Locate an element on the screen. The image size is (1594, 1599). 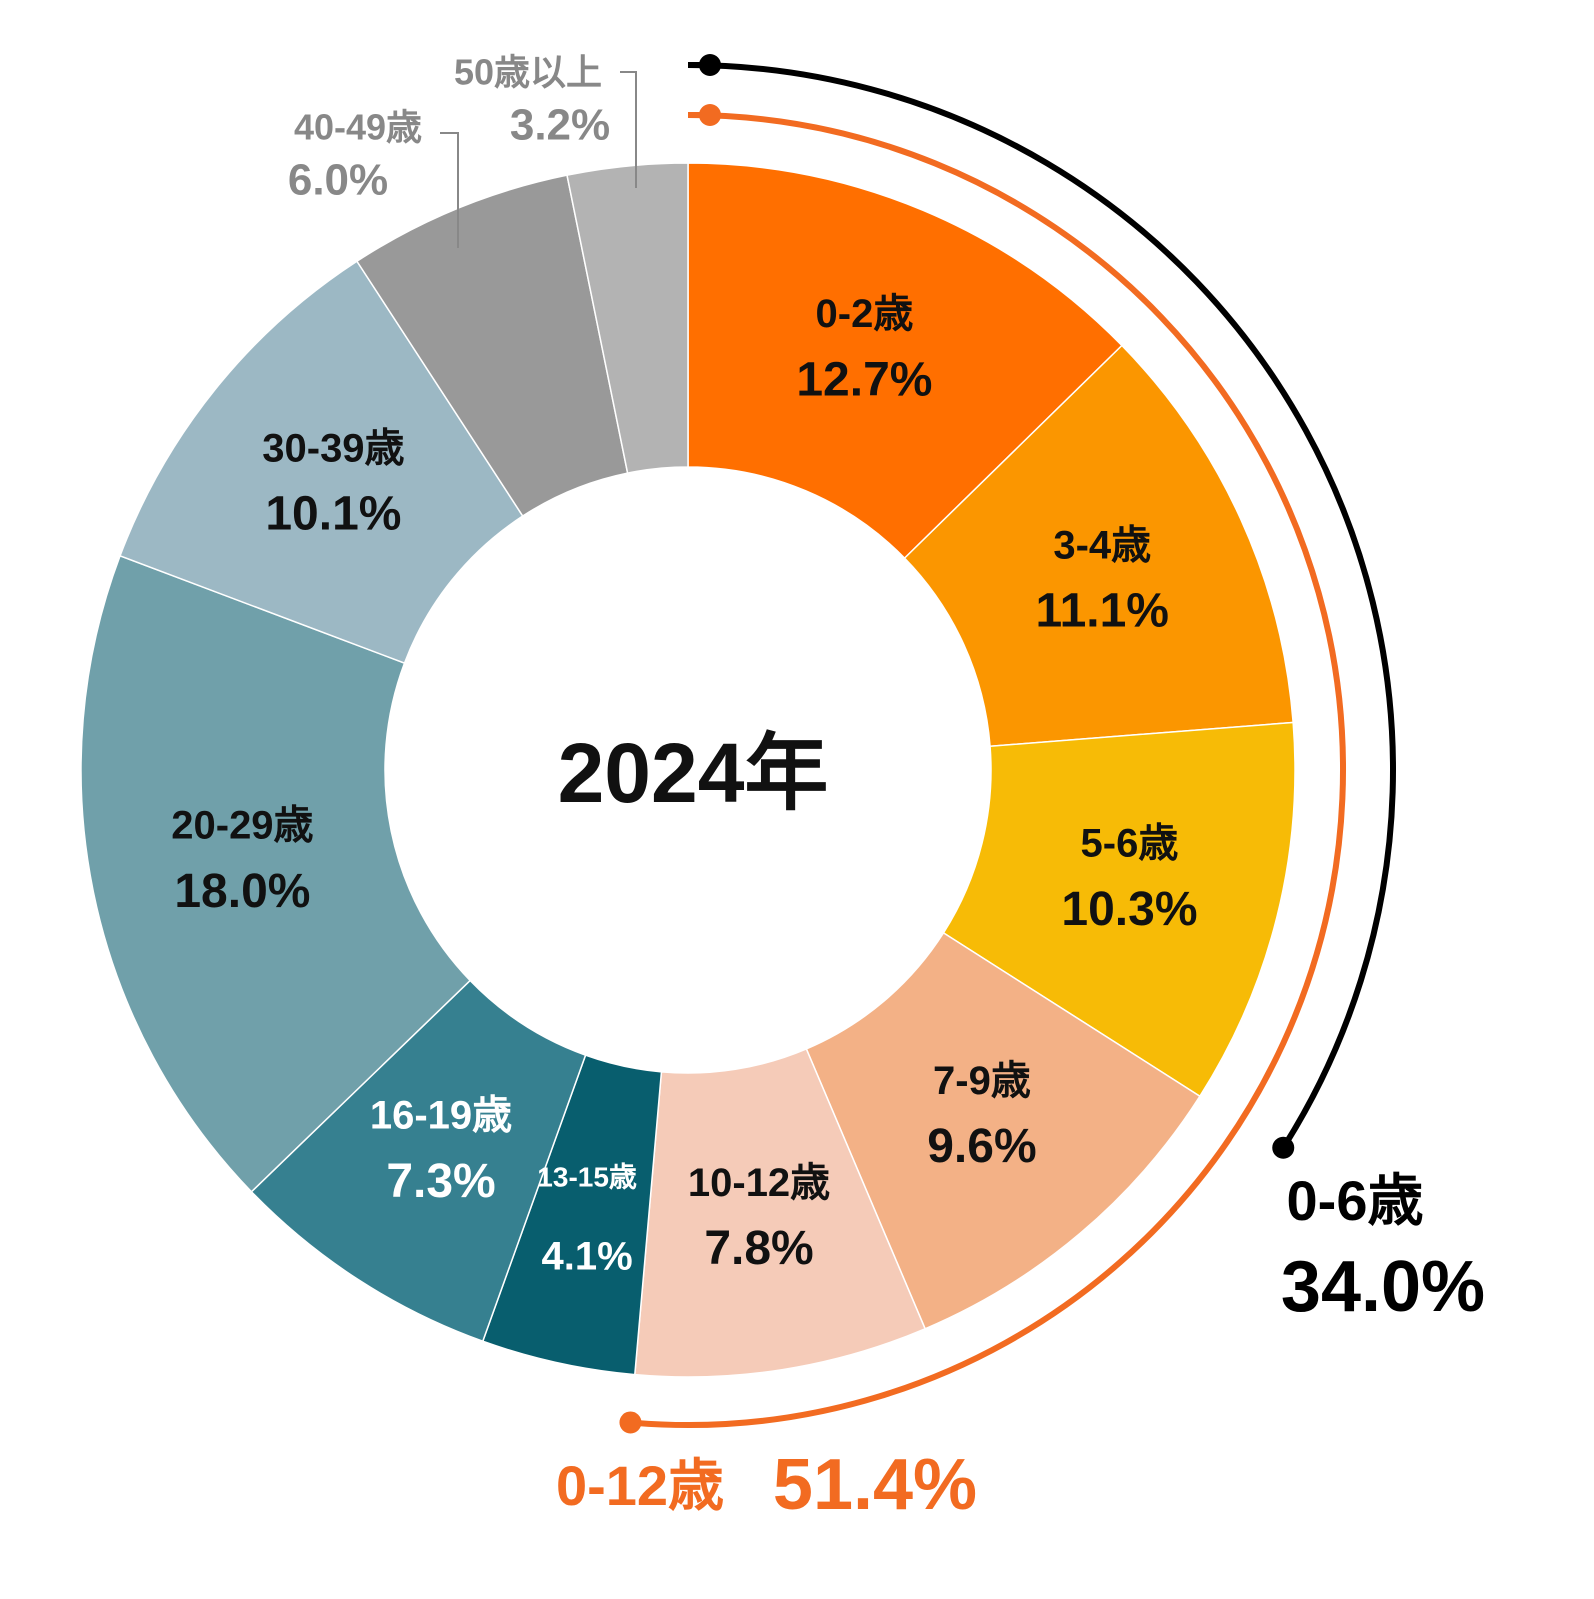
annotation-label: 0-6歳 is located at coordinates (1355, 1200).